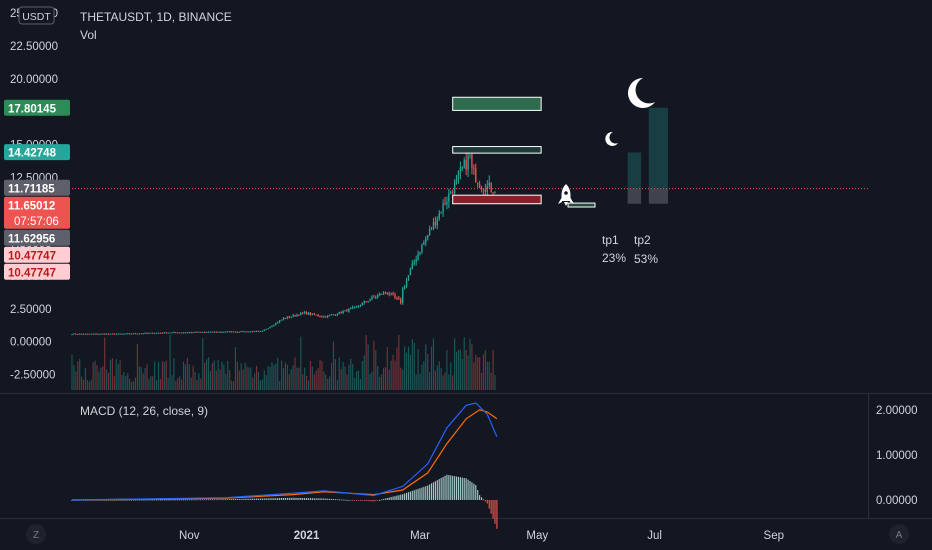 Image resolution: width=932 pixels, height=550 pixels. Describe the element at coordinates (284, 465) in the screenshot. I see `macd-pane` at that location.